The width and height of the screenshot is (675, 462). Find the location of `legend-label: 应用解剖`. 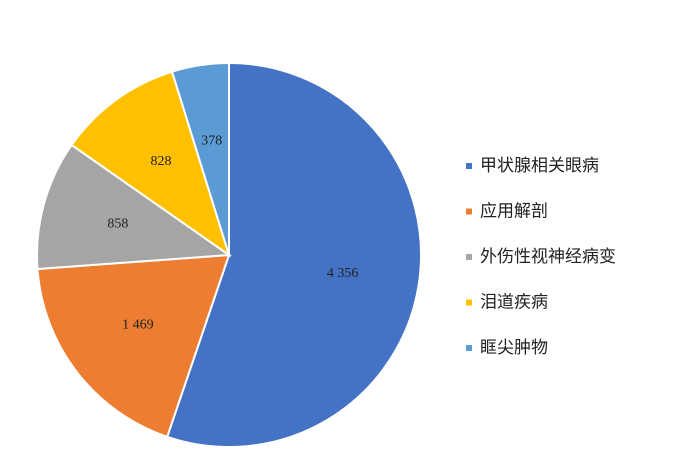

legend-label: 应用解剖 is located at coordinates (514, 212).